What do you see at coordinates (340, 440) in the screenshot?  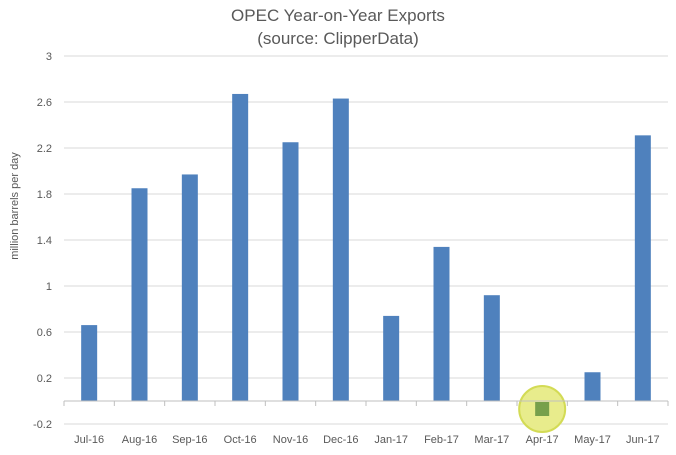 I see `x-tick-label: Dec-16` at bounding box center [340, 440].